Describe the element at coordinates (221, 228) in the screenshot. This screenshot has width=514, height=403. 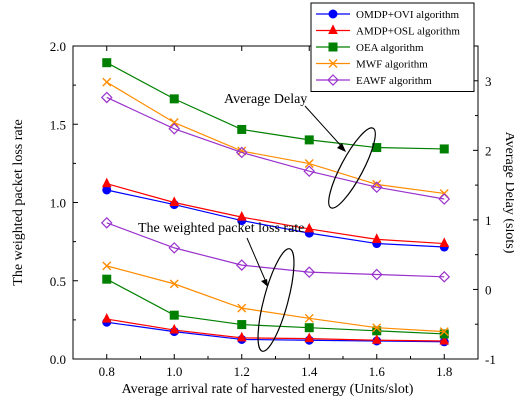
I see `annotation-loss-rate: The weighted packet loss rate` at that location.